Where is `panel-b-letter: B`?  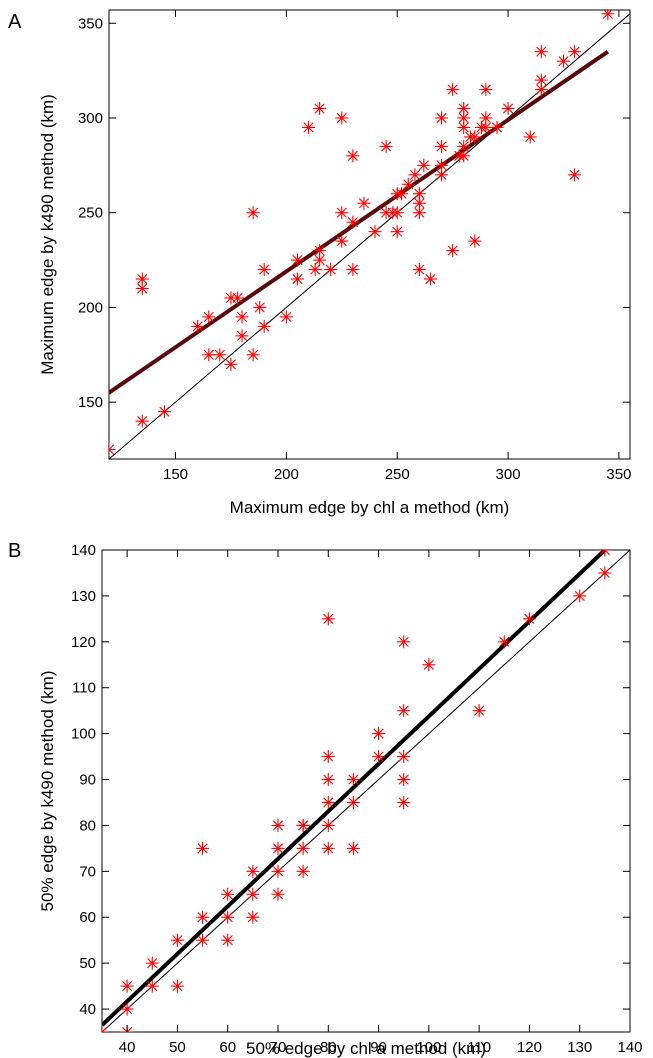
panel-b-letter: B is located at coordinates (14, 551).